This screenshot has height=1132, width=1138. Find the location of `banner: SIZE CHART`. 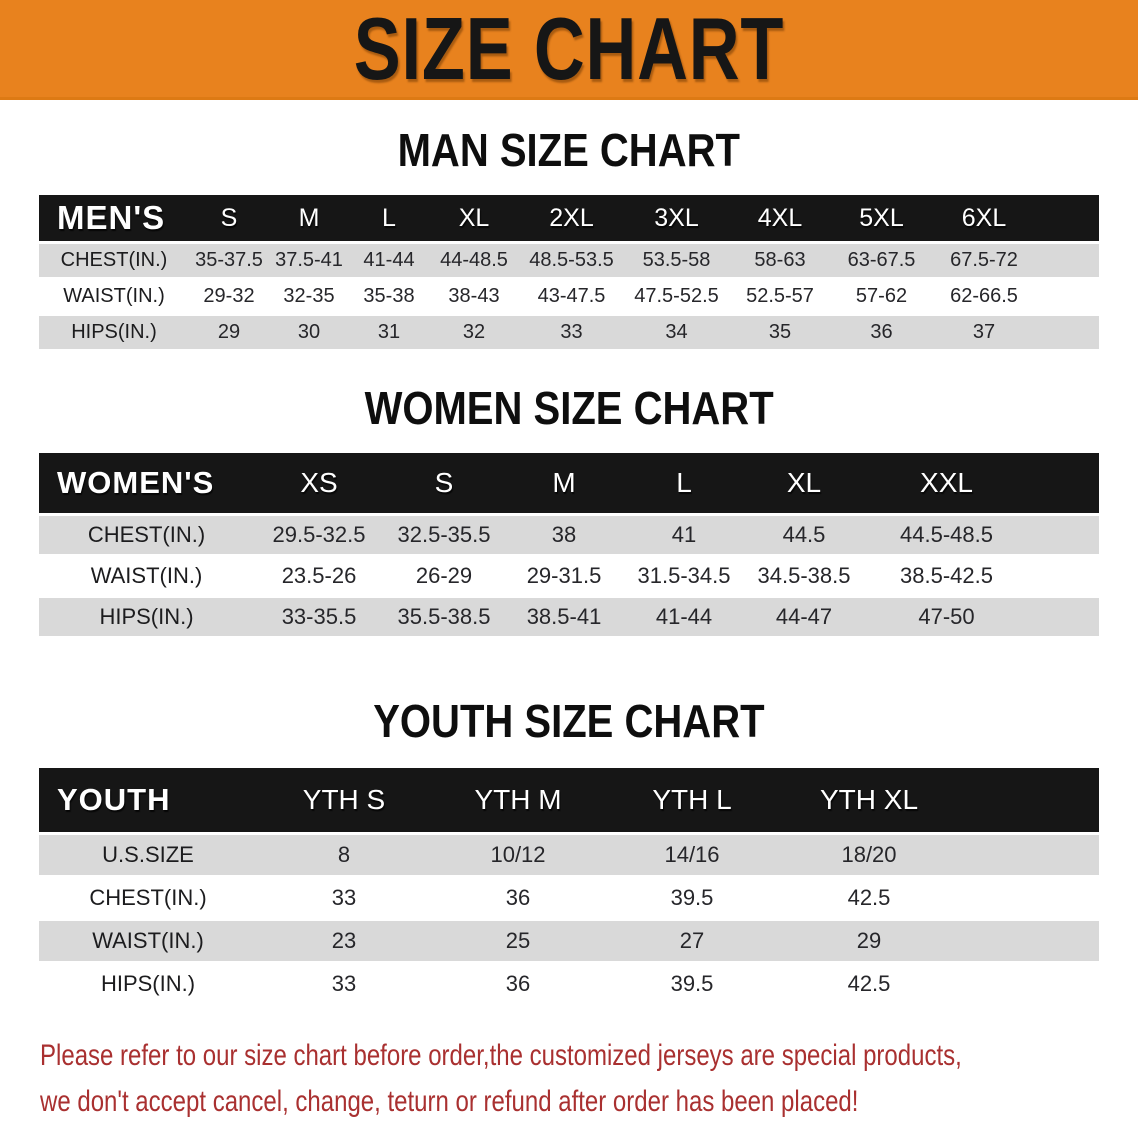

banner: SIZE CHART is located at coordinates (569, 50).